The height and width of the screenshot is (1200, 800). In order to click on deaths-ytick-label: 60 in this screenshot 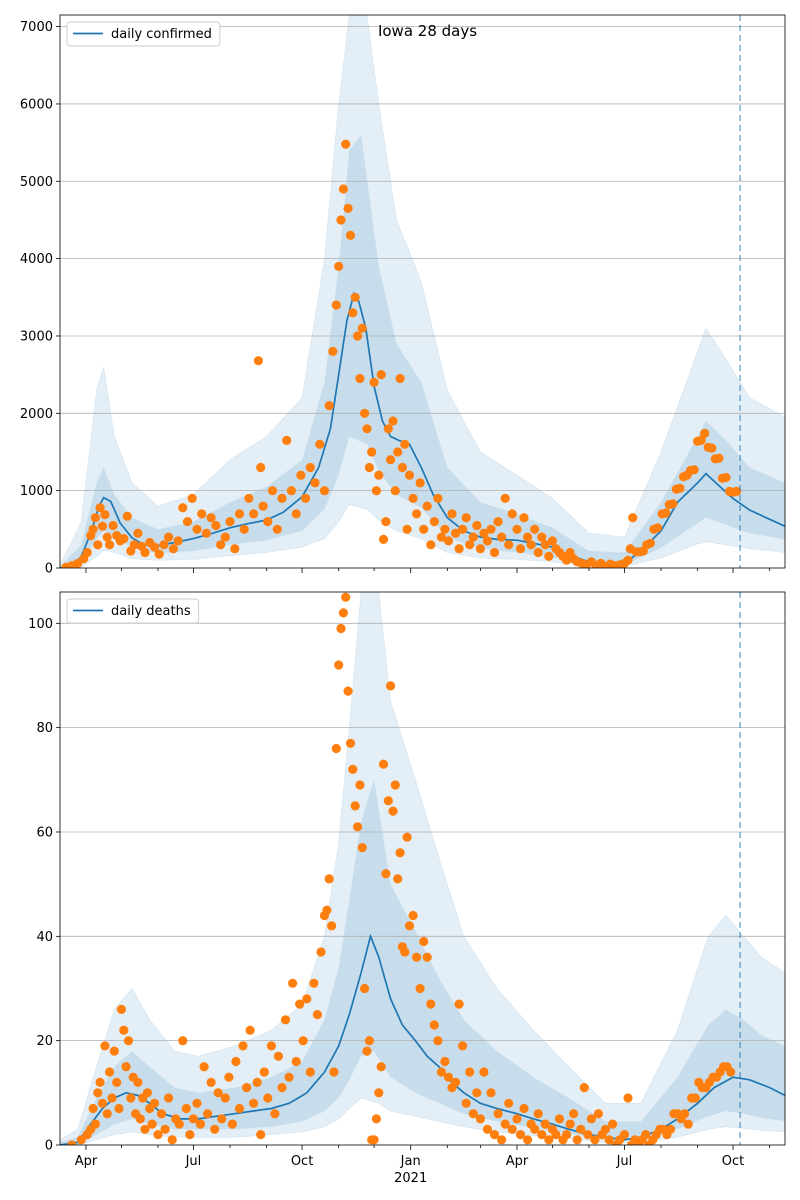, I will do `click(44, 832)`.